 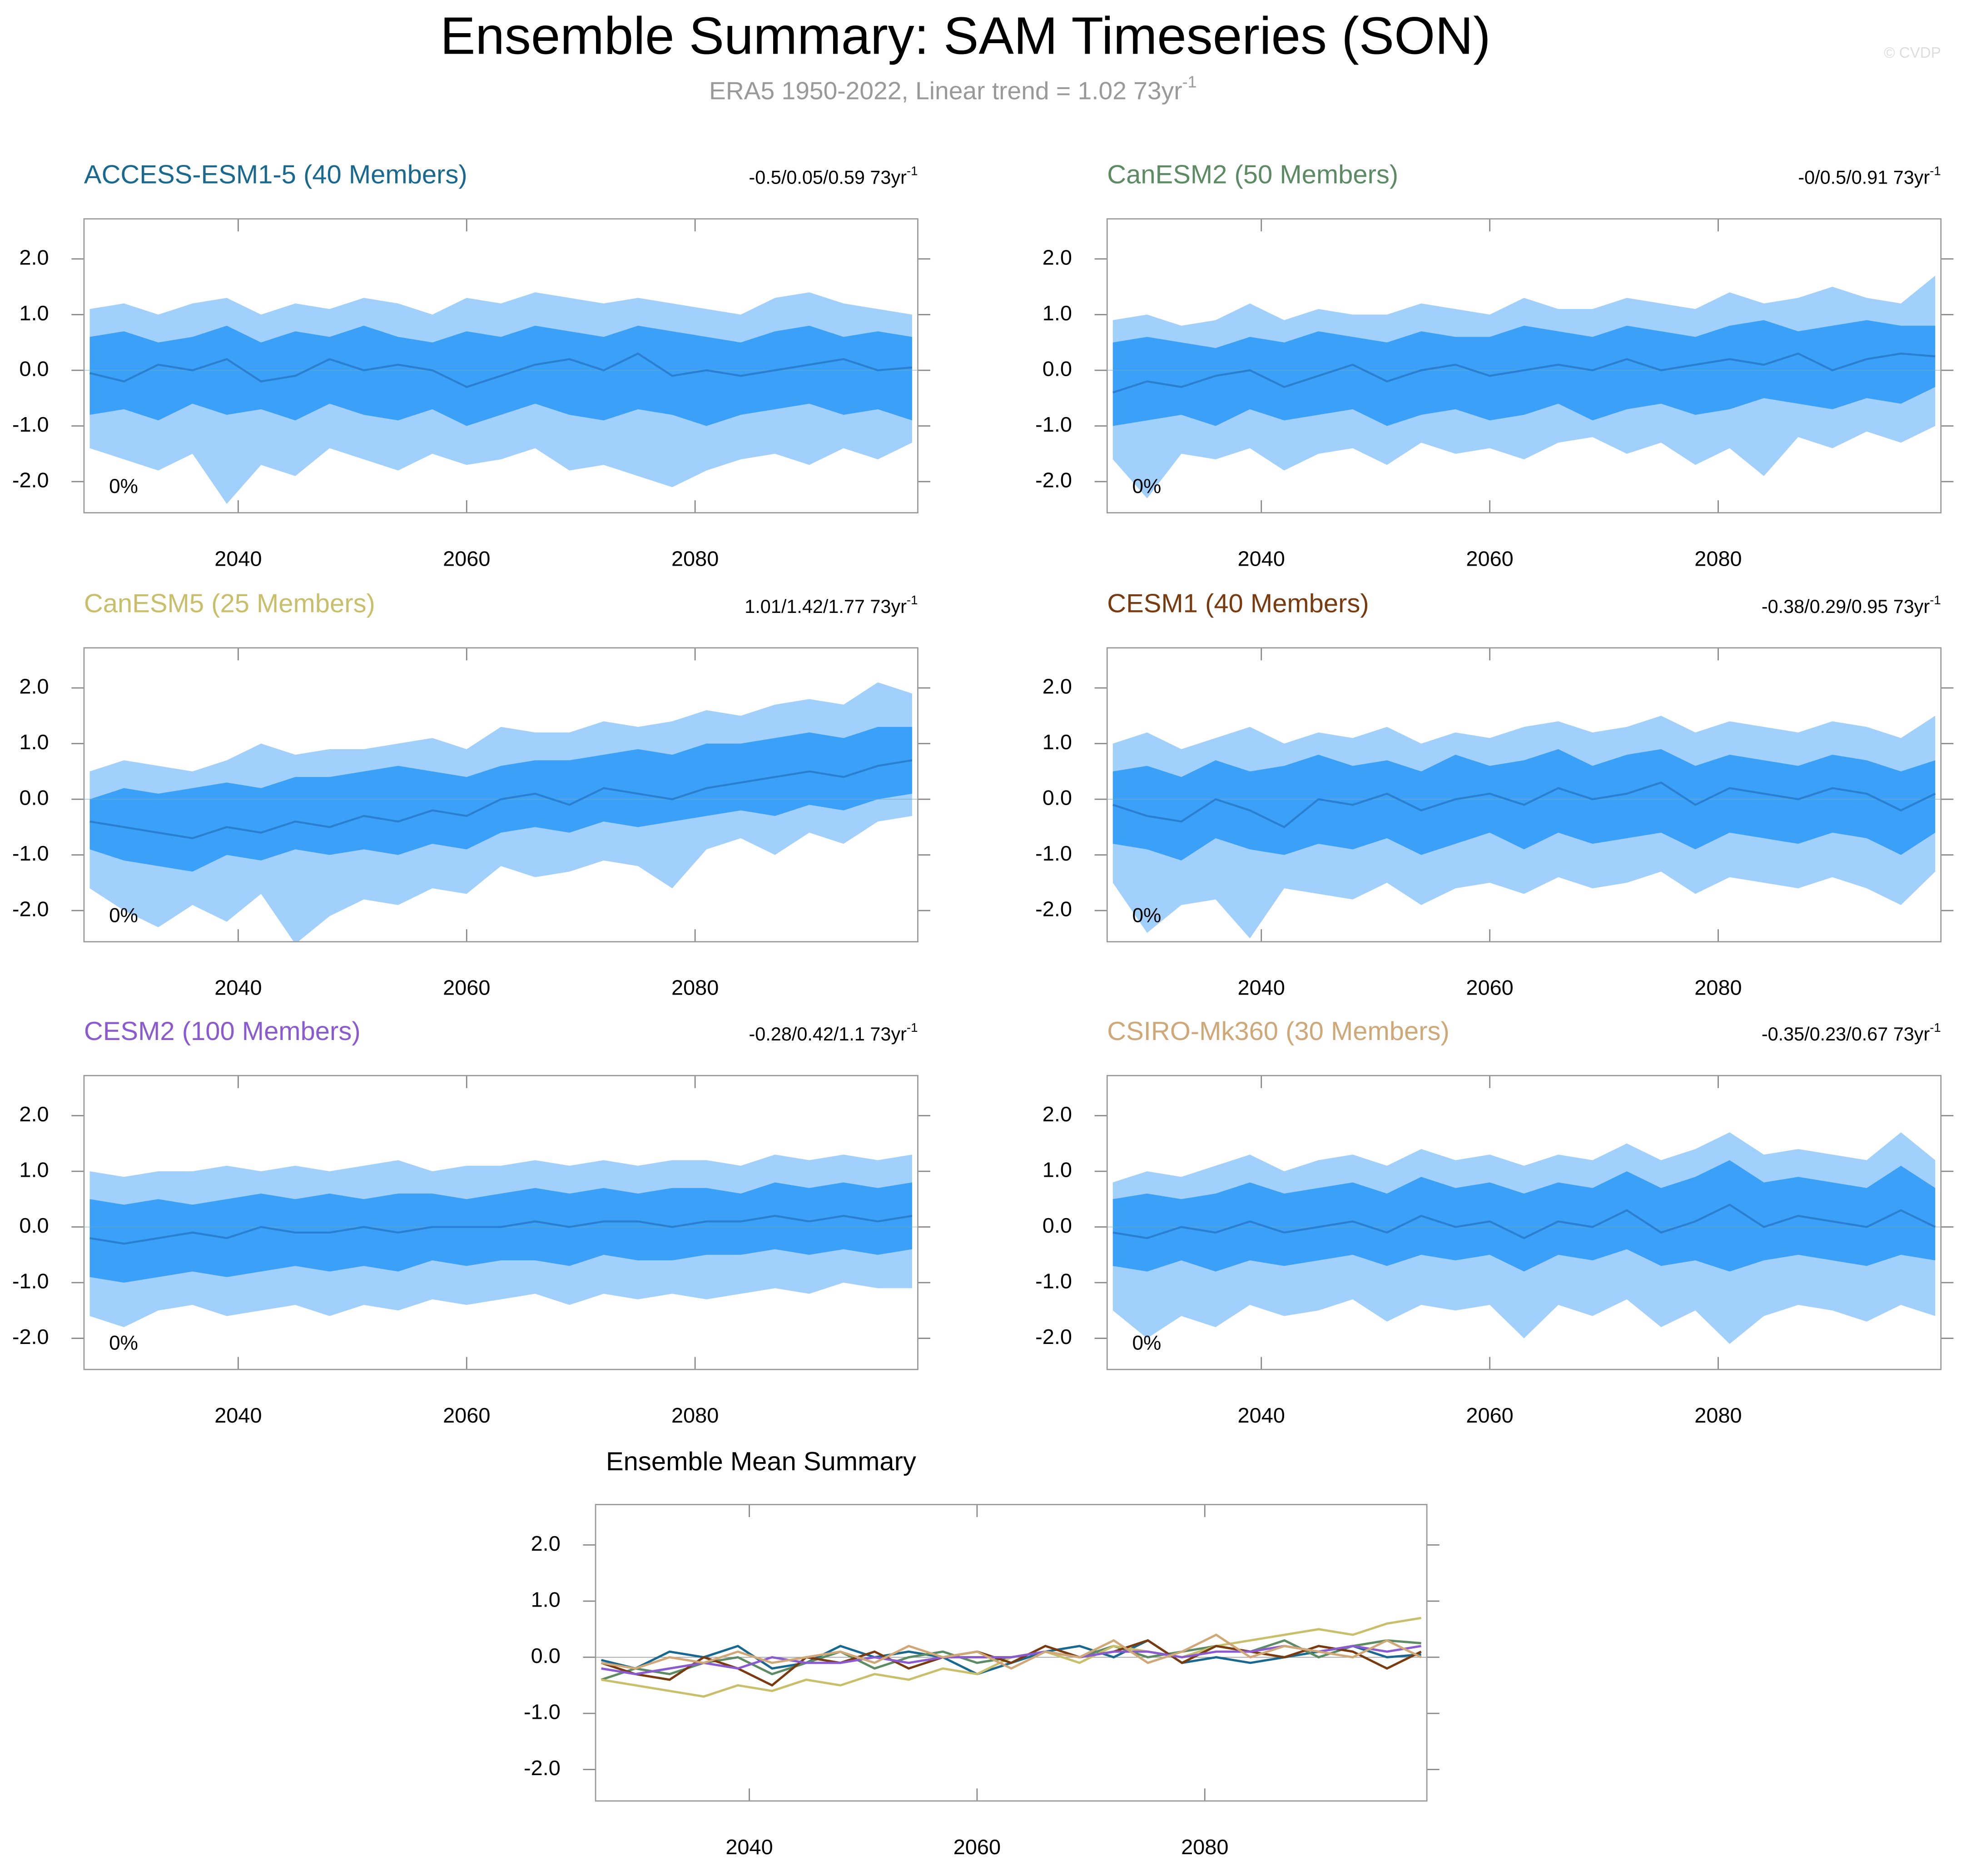 I want to click on panel-title: Ensemble Mean Summary, so click(x=761, y=1462).